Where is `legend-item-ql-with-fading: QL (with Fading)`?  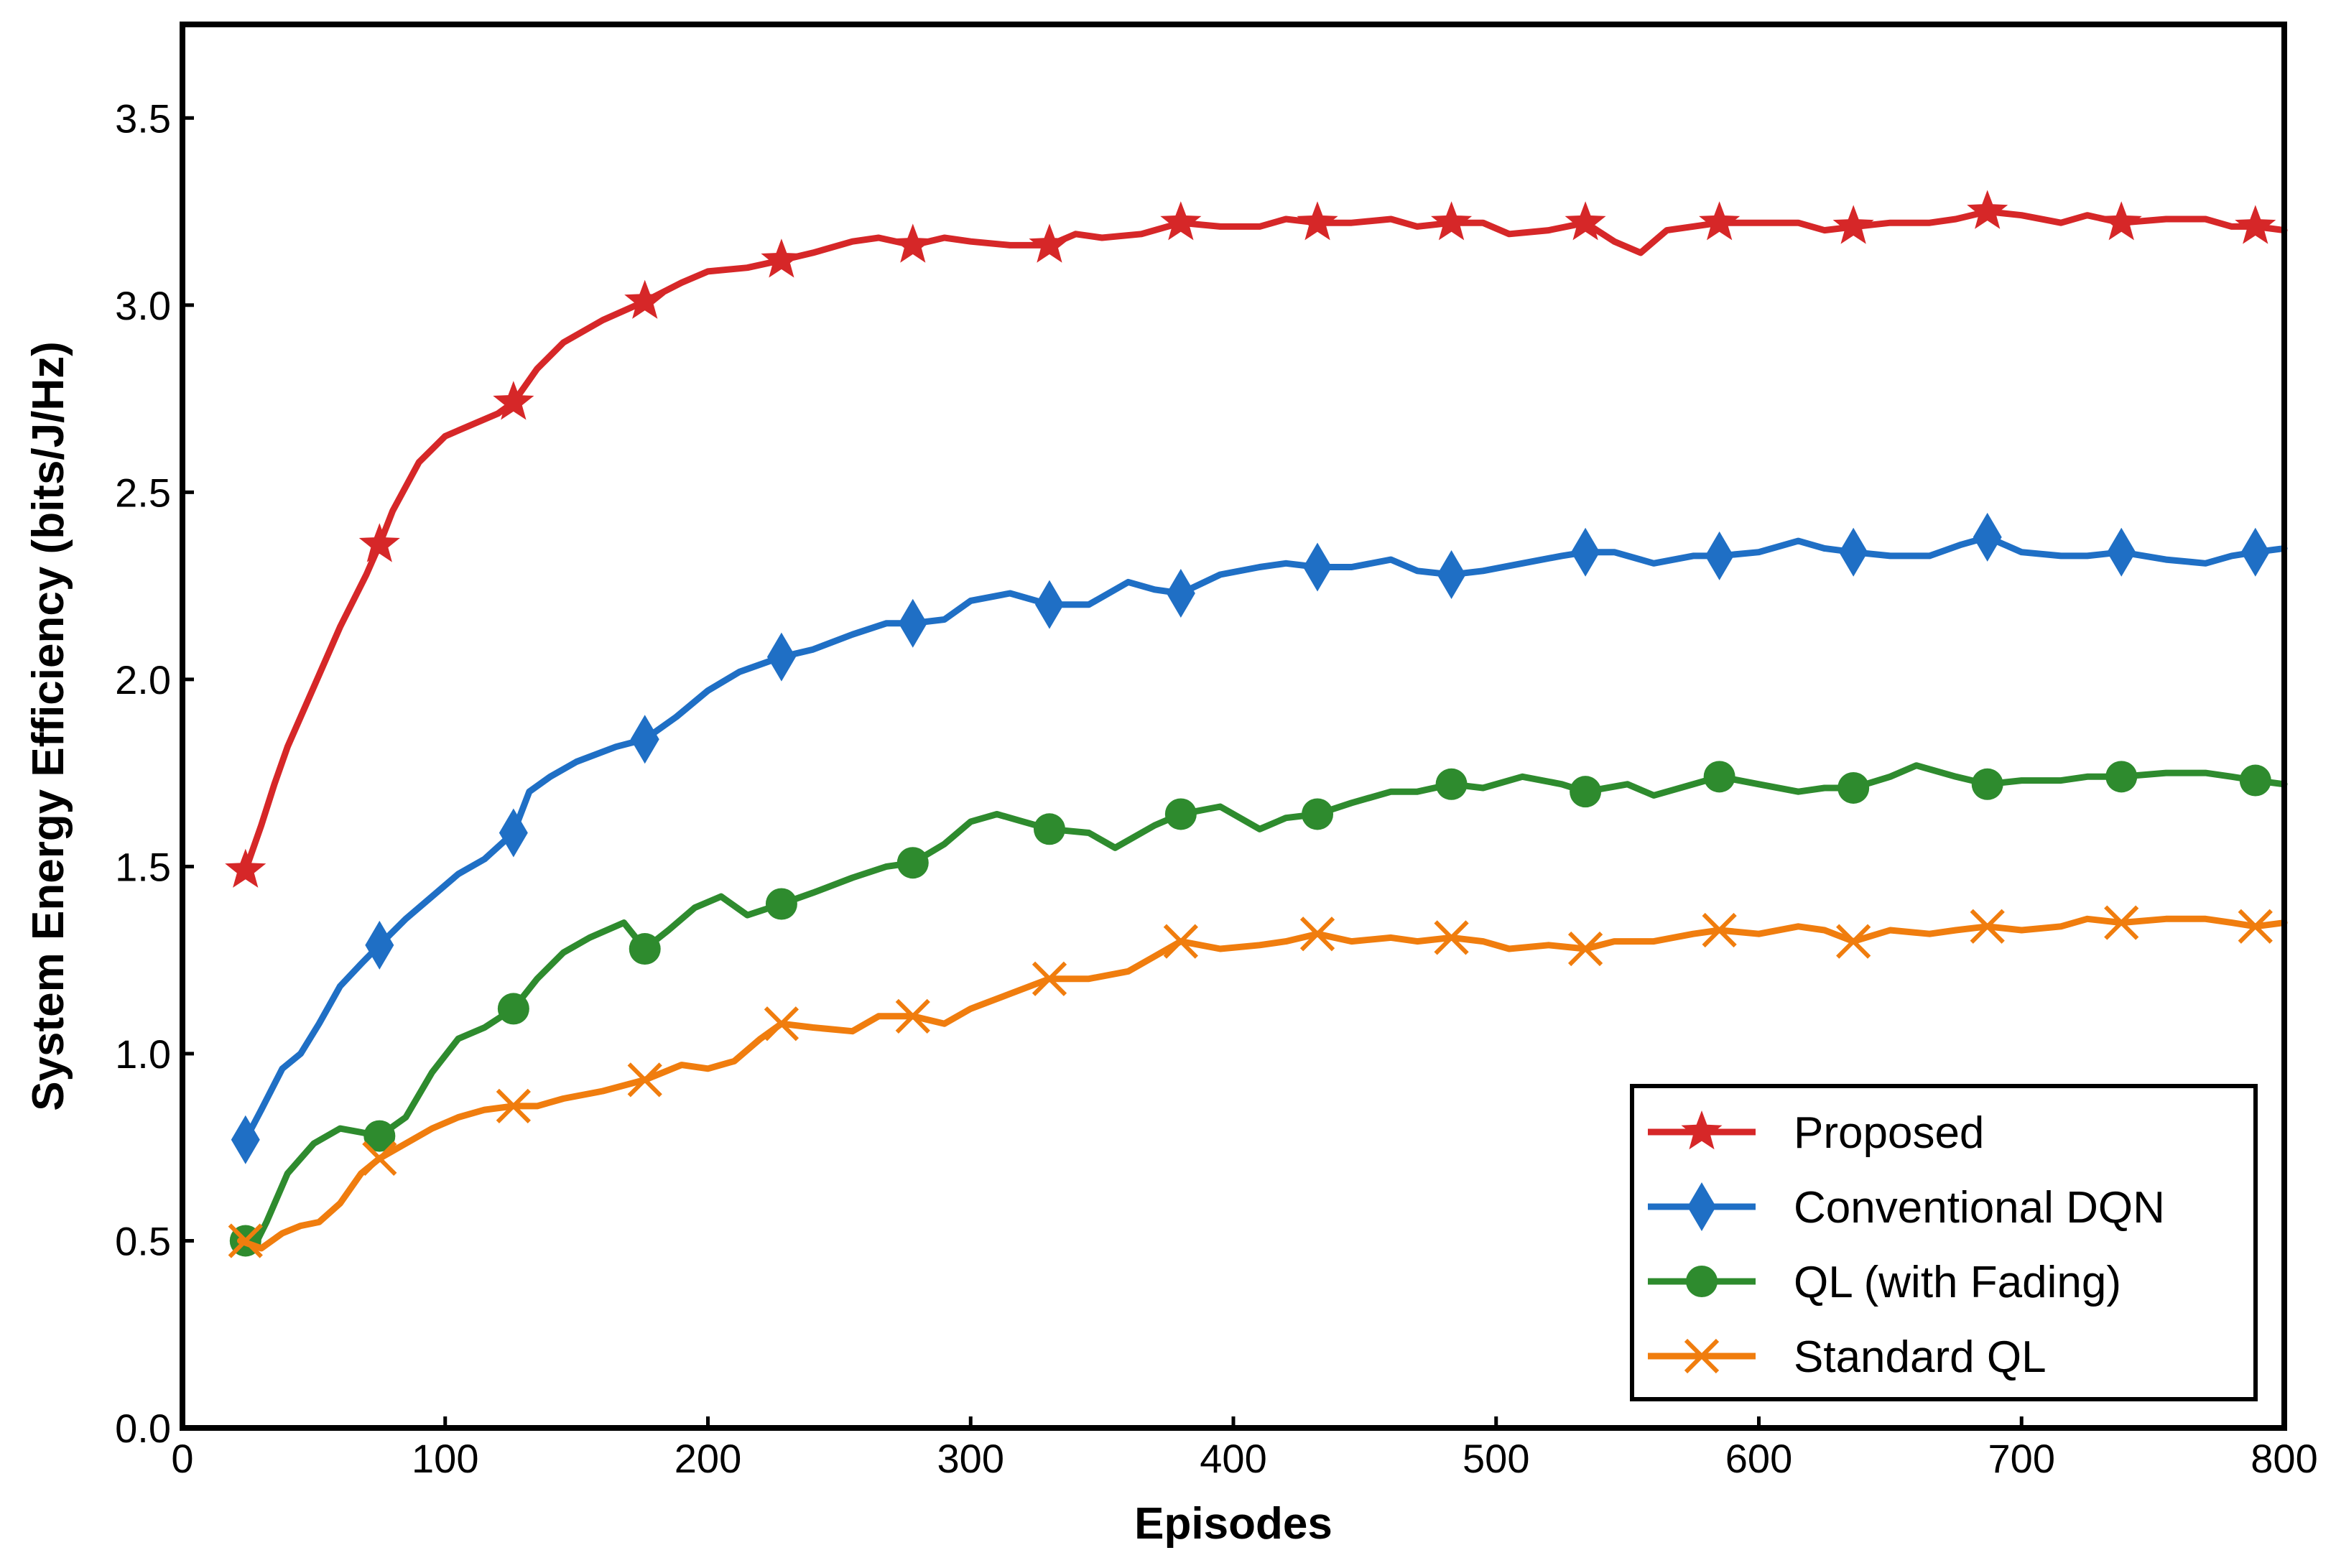 legend-item-ql-with-fading: QL (with Fading) is located at coordinates (1884, 1283).